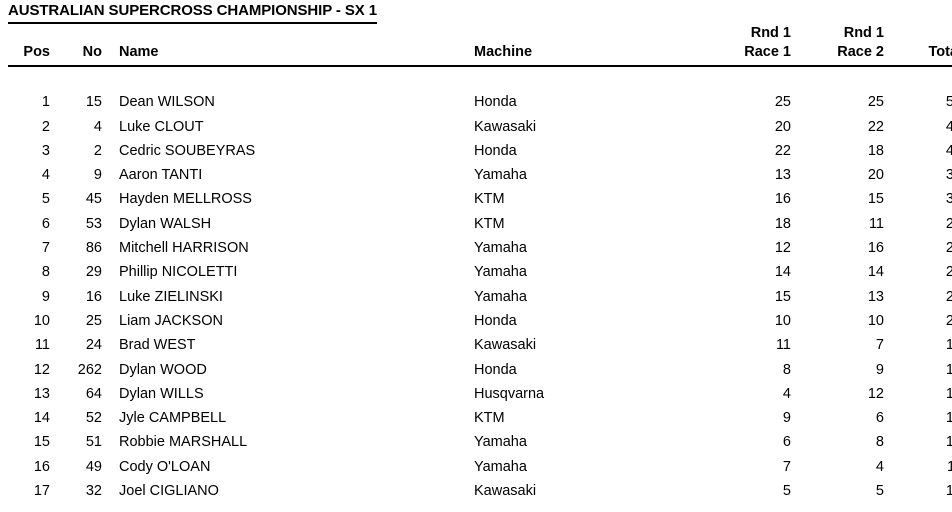 The image size is (952, 512). Describe the element at coordinates (786, 393) in the screenshot. I see `cell-race1-points: 4` at that location.